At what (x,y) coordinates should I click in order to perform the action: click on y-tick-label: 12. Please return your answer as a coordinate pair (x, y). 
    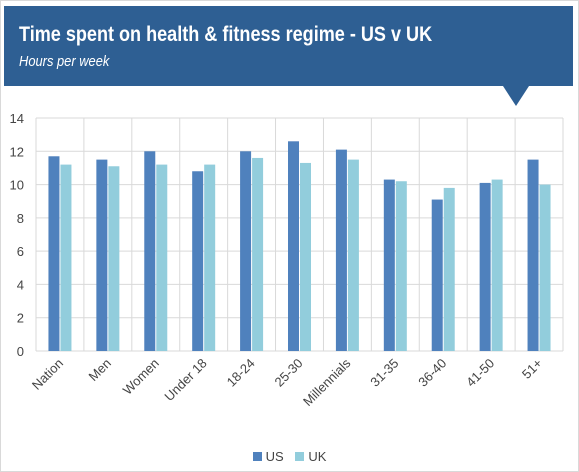
    Looking at the image, I should click on (17, 151).